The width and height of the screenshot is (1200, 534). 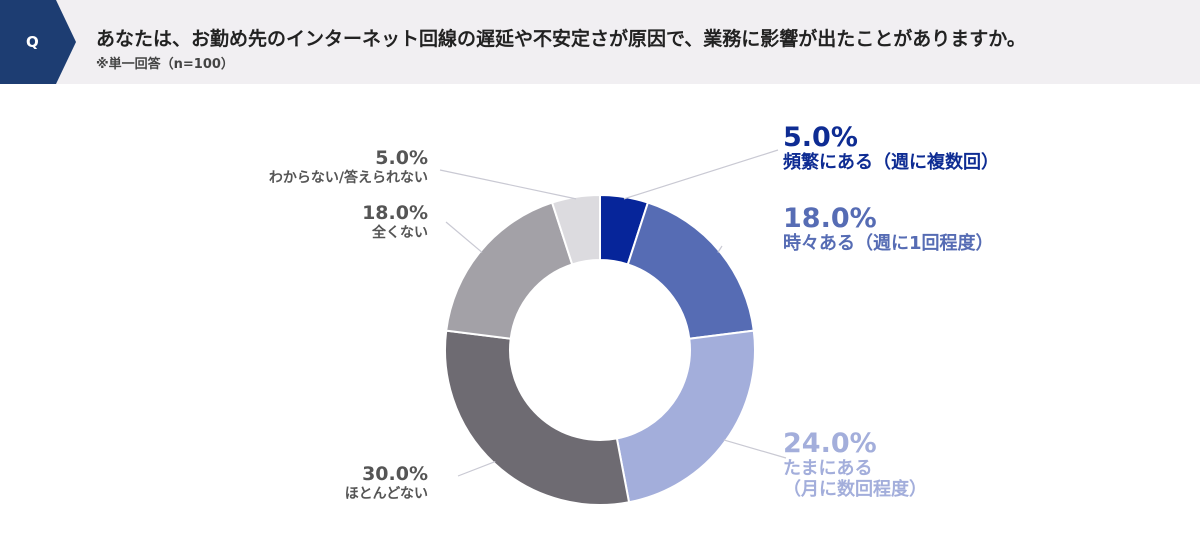 I want to click on slice-percent: 24.0%, so click(x=830, y=443).